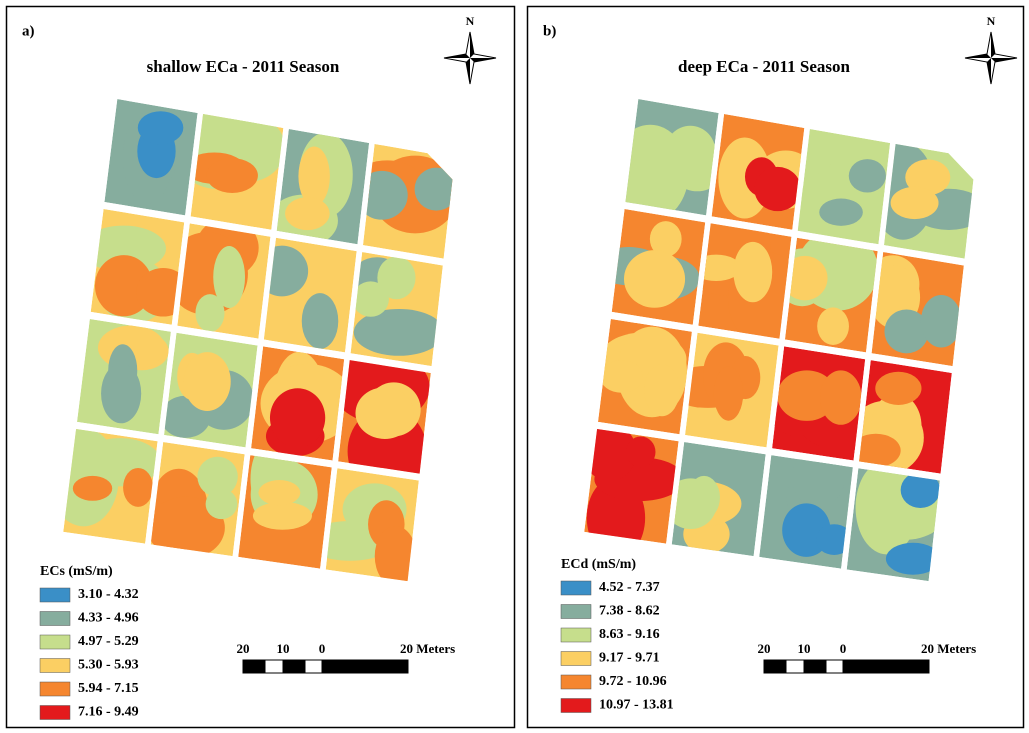  Describe the element at coordinates (629, 611) in the screenshot. I see `legend-label: 7.38 - 8.62` at that location.